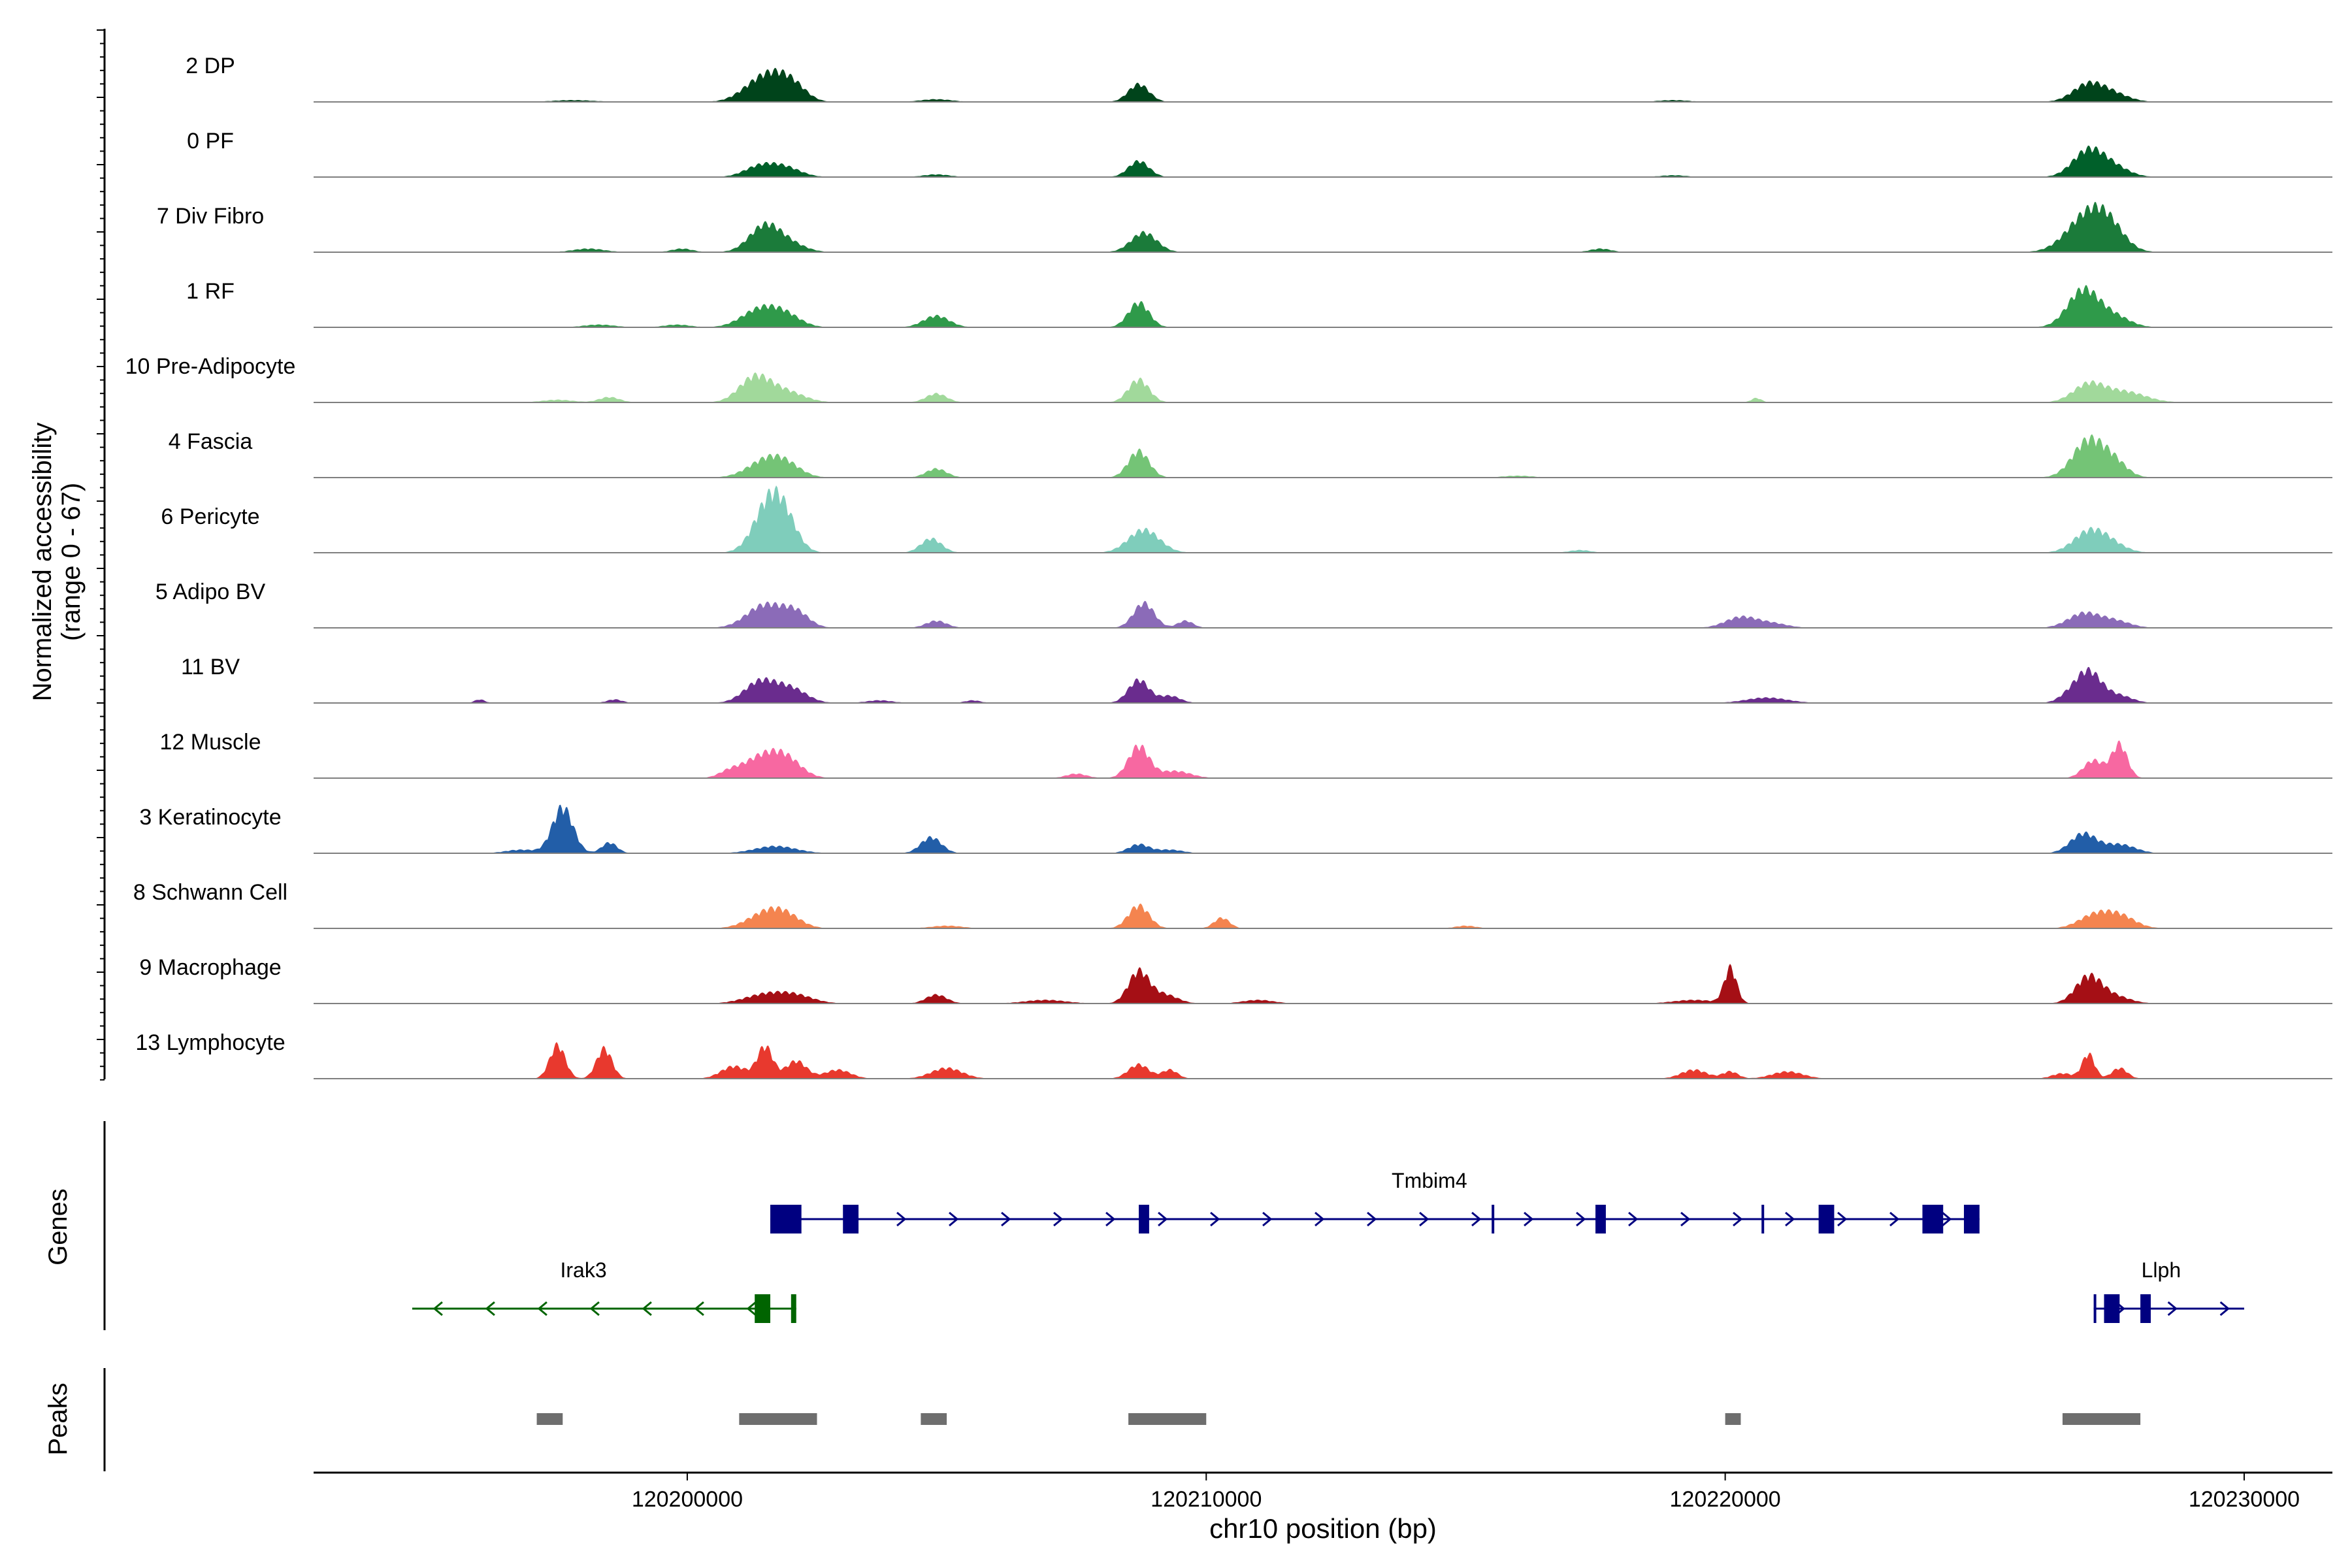 The image size is (2352, 1568). I want to click on track-label: 7 Div Fibro, so click(210, 216).